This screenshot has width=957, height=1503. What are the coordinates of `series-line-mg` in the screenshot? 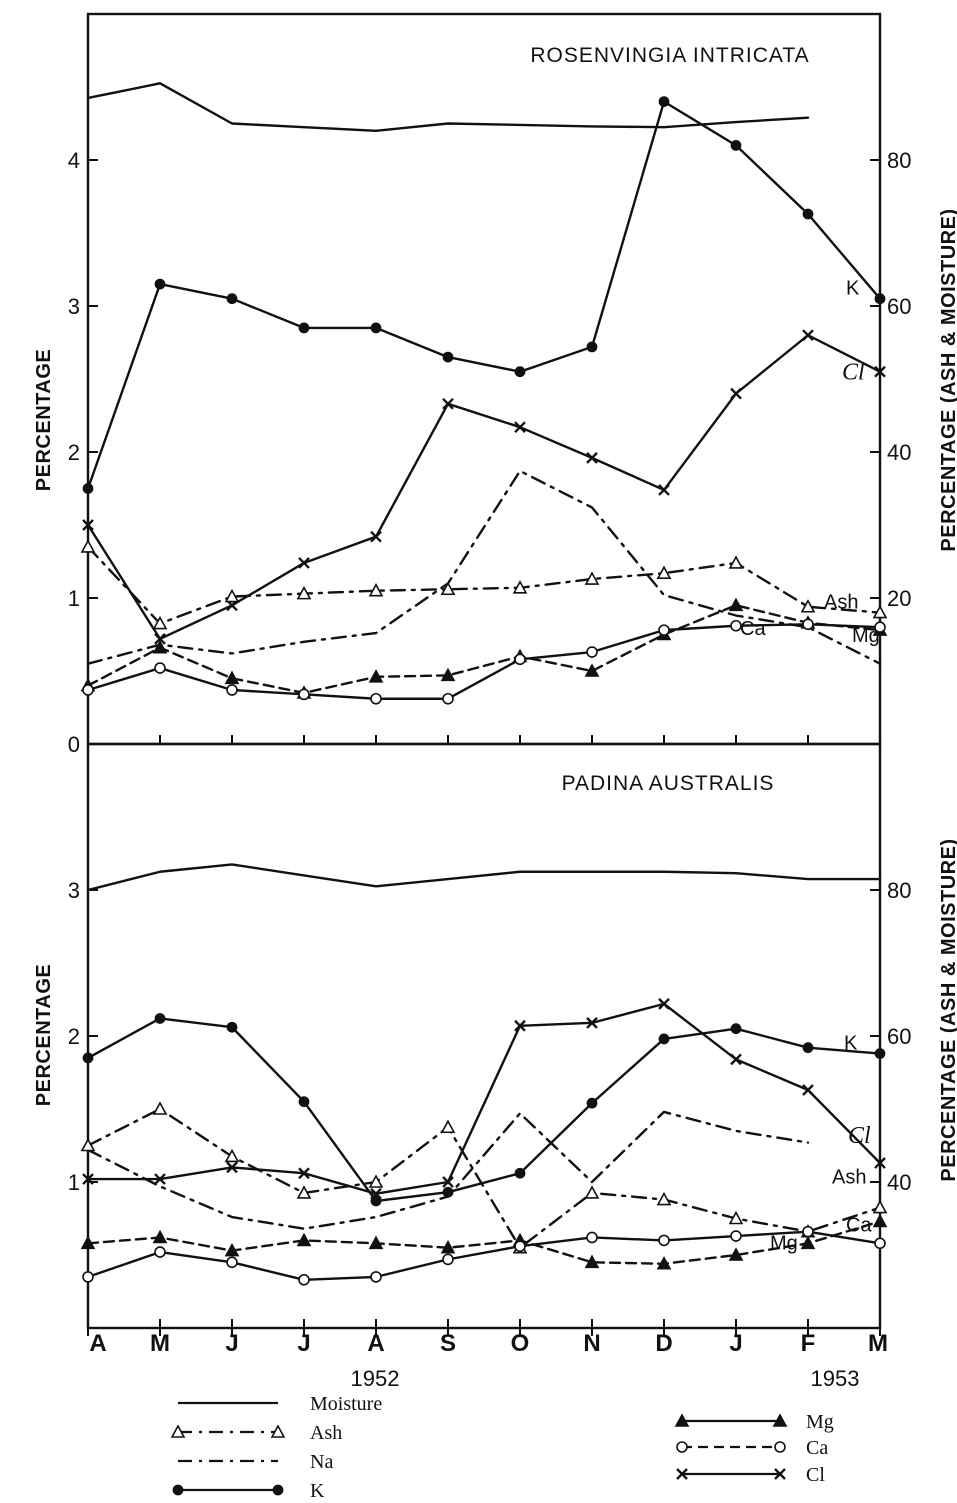 It's located at (484, 1242).